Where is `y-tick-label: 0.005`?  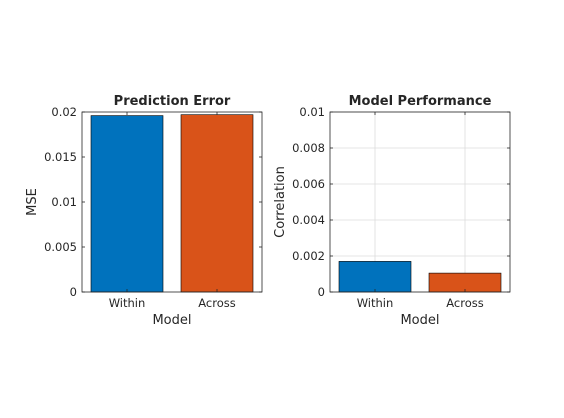
y-tick-label: 0.005 is located at coordinates (60, 247).